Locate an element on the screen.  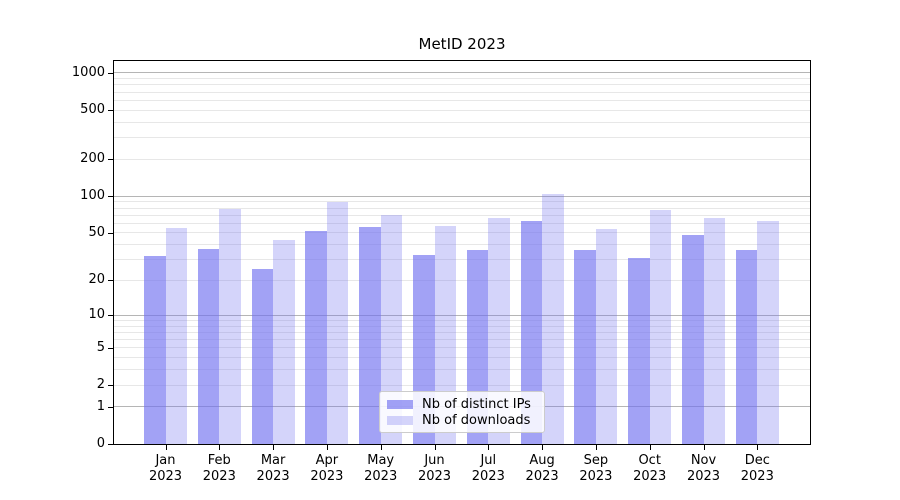
legend-label: Nb of distinct IPs is located at coordinates (476, 404).